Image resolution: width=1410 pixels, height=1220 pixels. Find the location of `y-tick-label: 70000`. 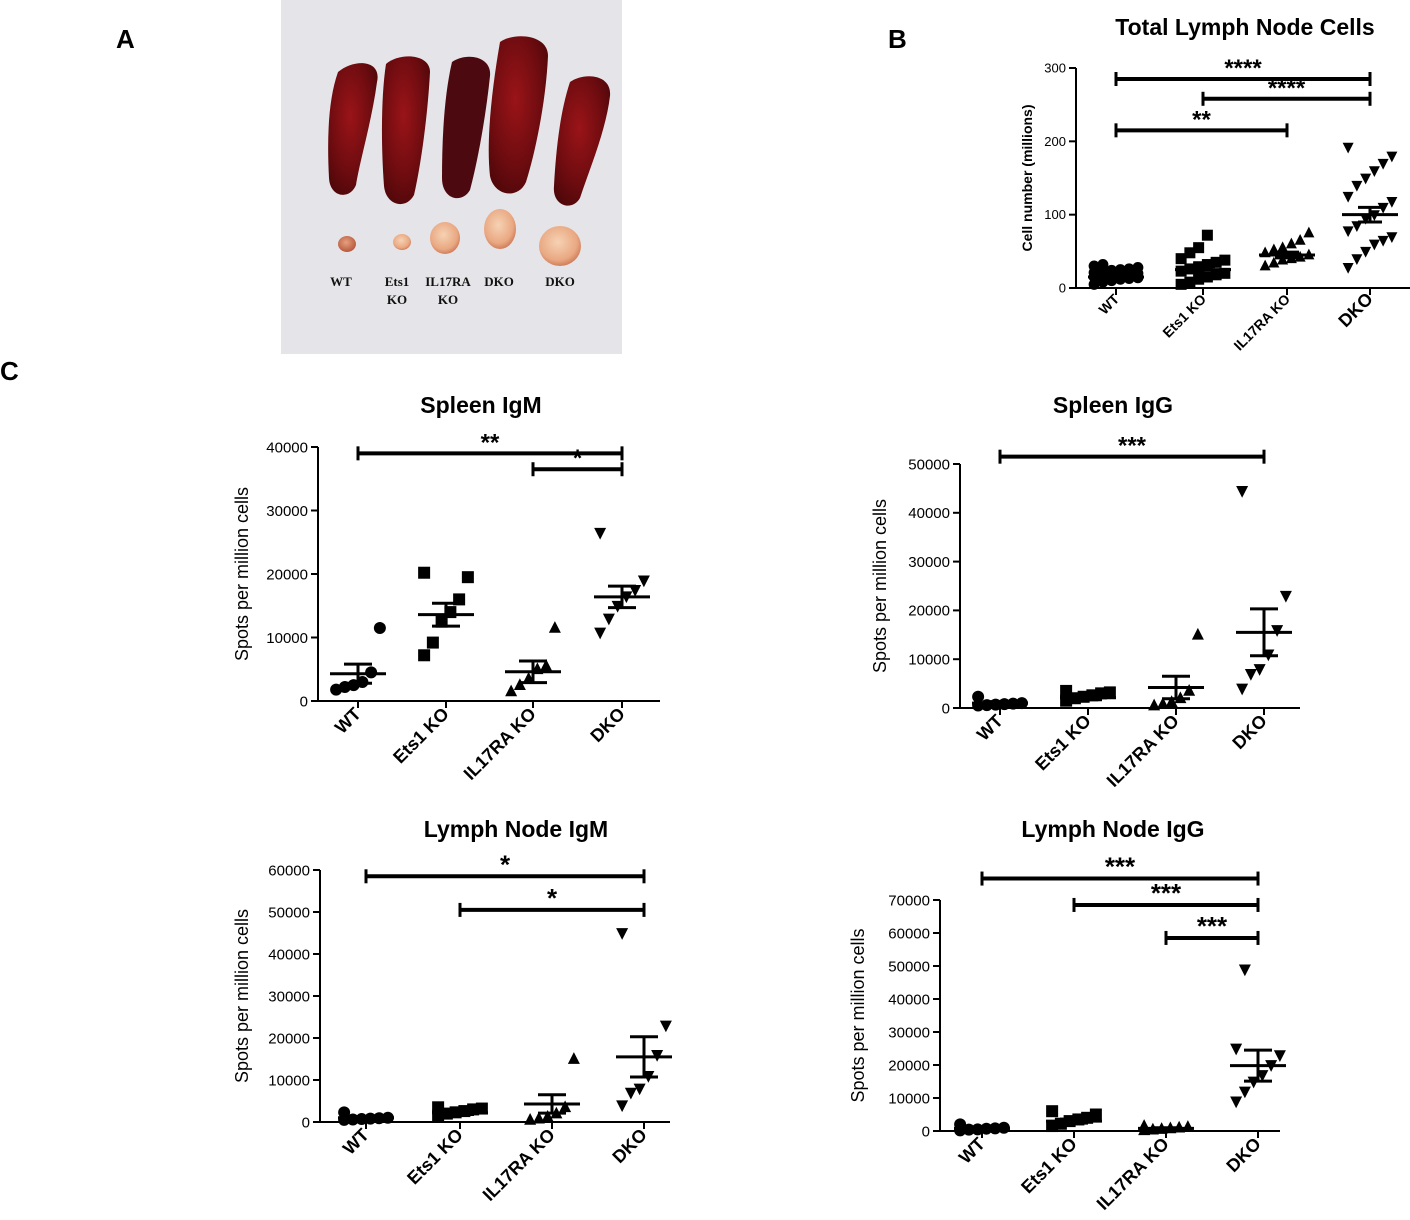

y-tick-label: 70000 is located at coordinates (909, 900).